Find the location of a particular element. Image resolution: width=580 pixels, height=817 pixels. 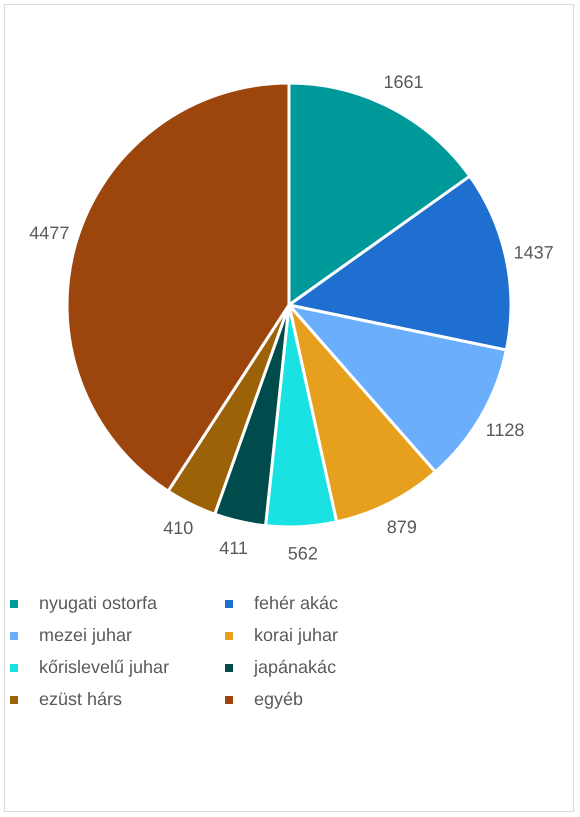

legend-label: mezei juhar is located at coordinates (85, 635).